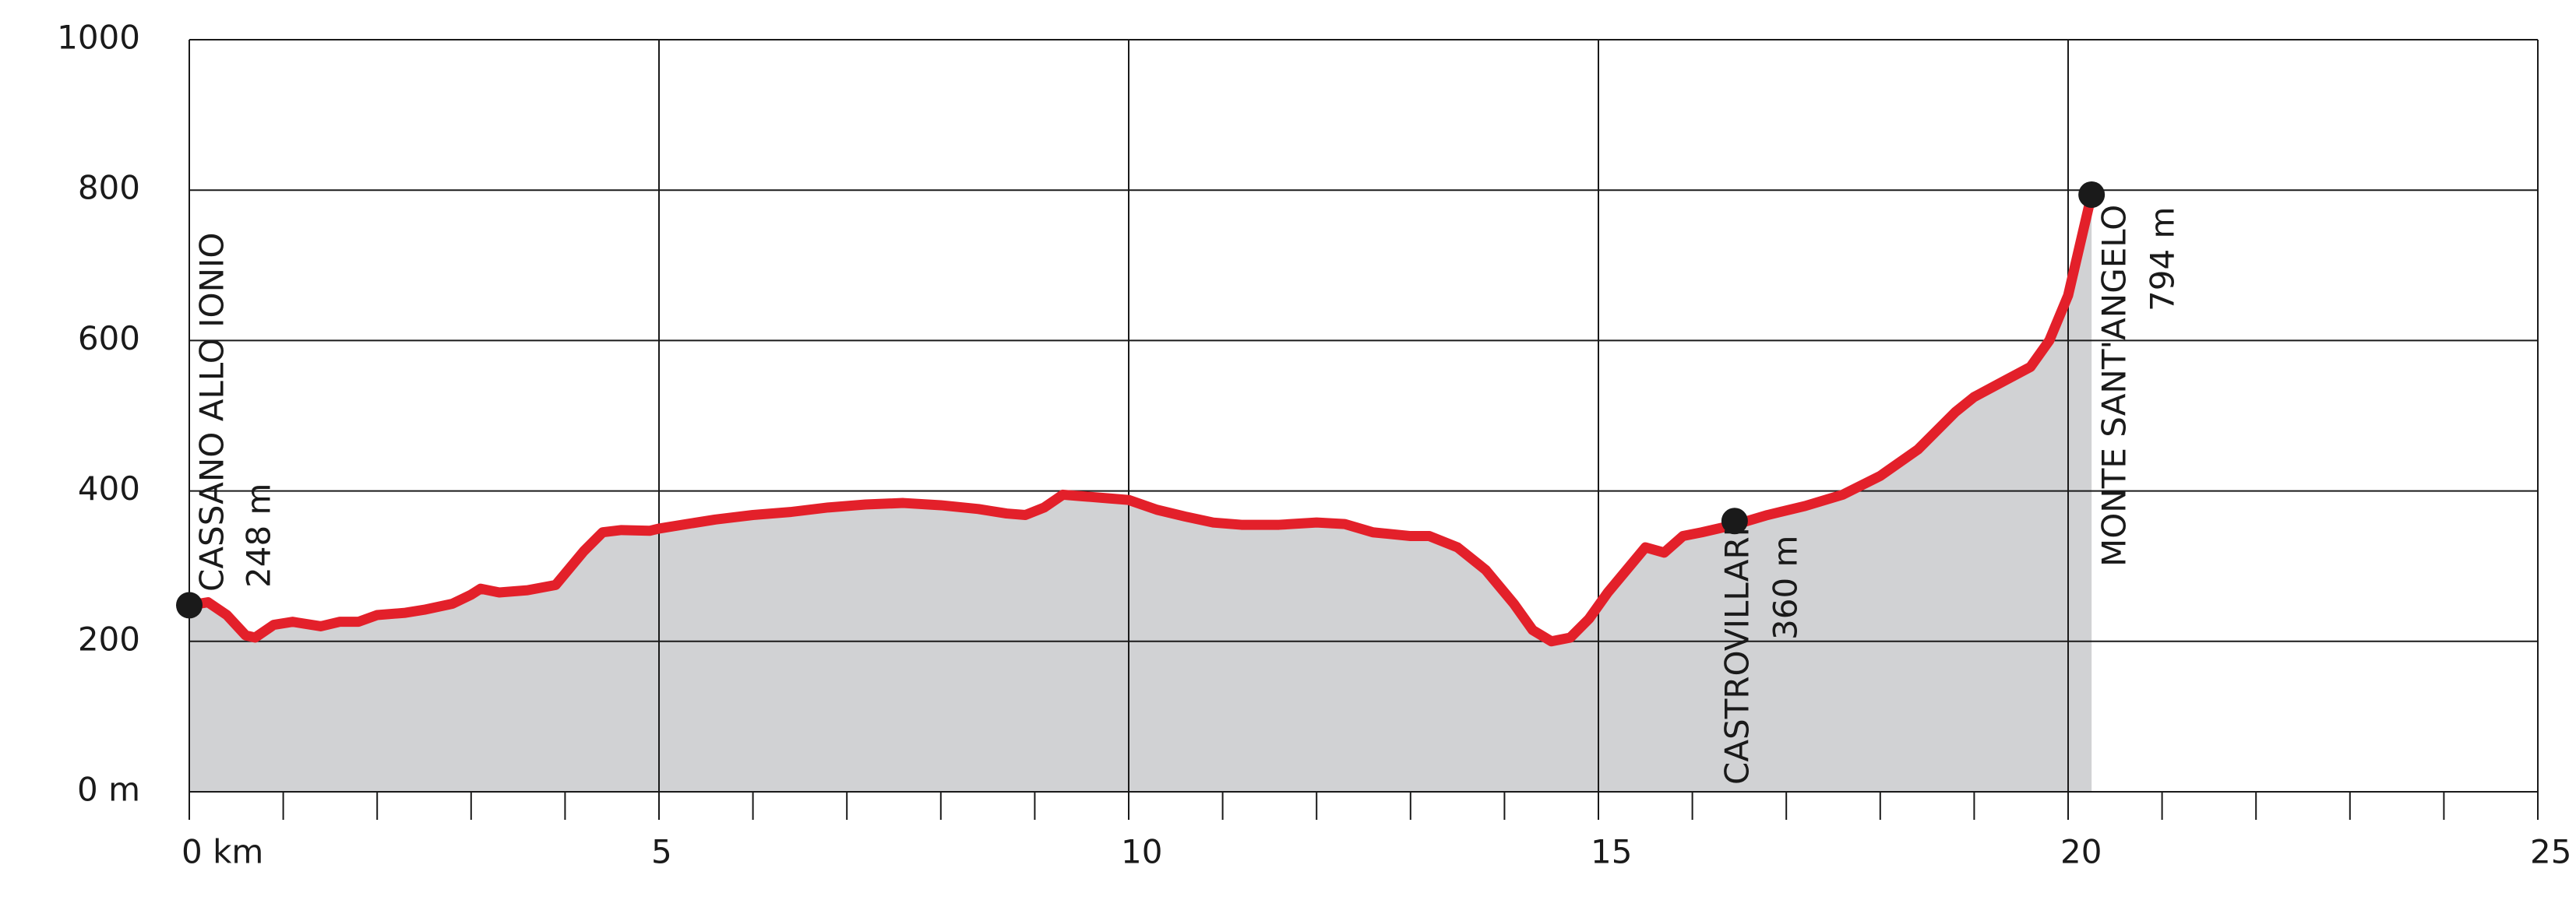 Image resolution: width=2576 pixels, height=907 pixels. I want to click on waypoint-name: CASSANO ALLO IONIO, so click(212, 412).